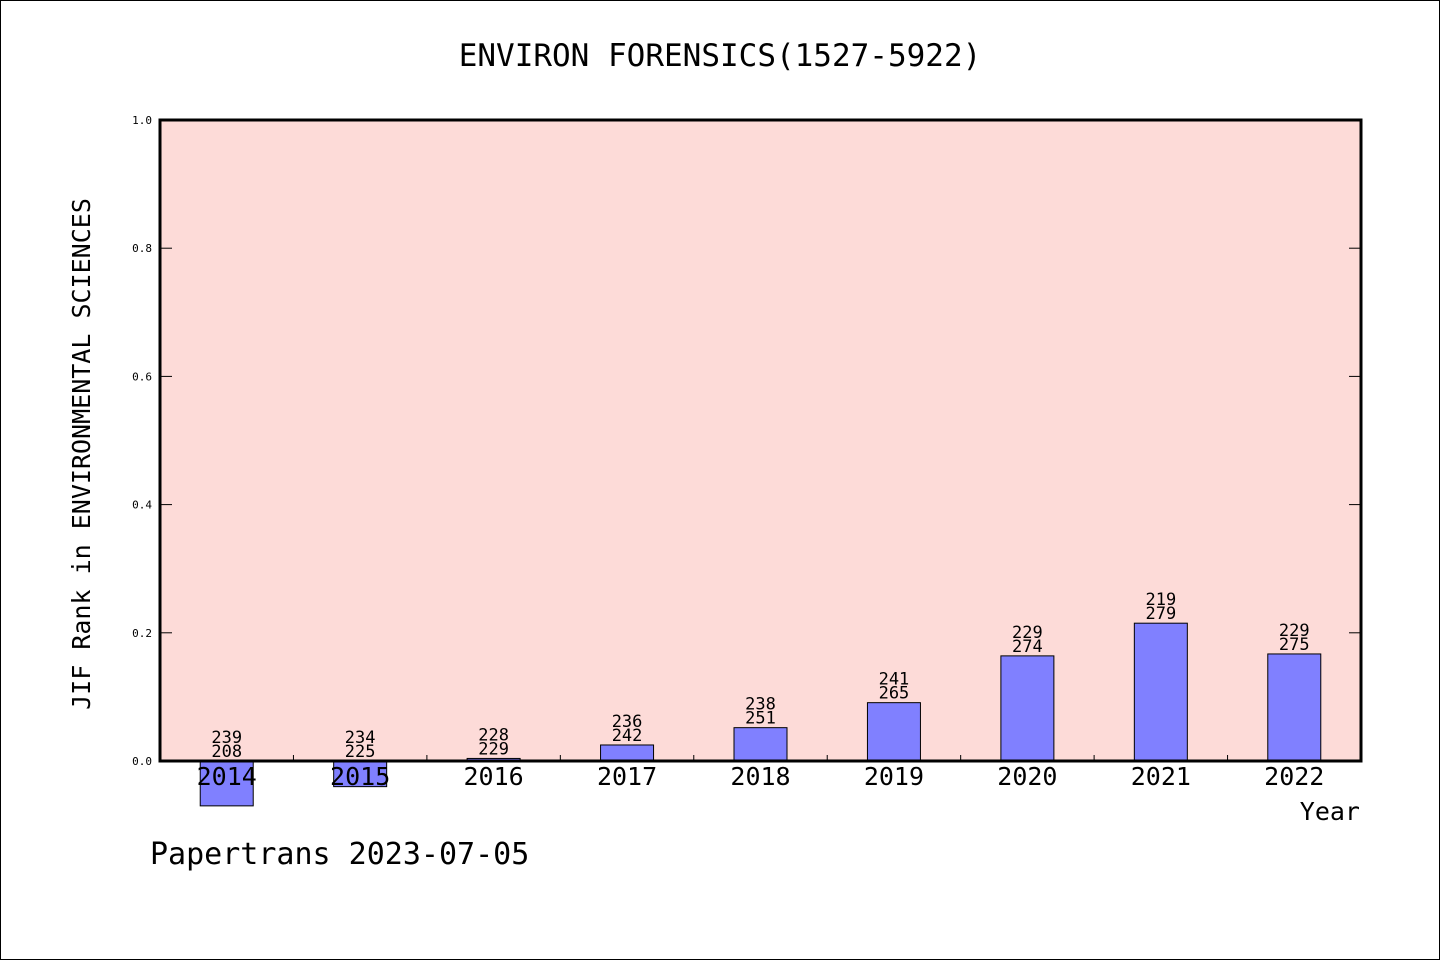 This screenshot has height=960, width=1440. What do you see at coordinates (142, 120) in the screenshot?
I see `y-tick-label: 1.0` at bounding box center [142, 120].